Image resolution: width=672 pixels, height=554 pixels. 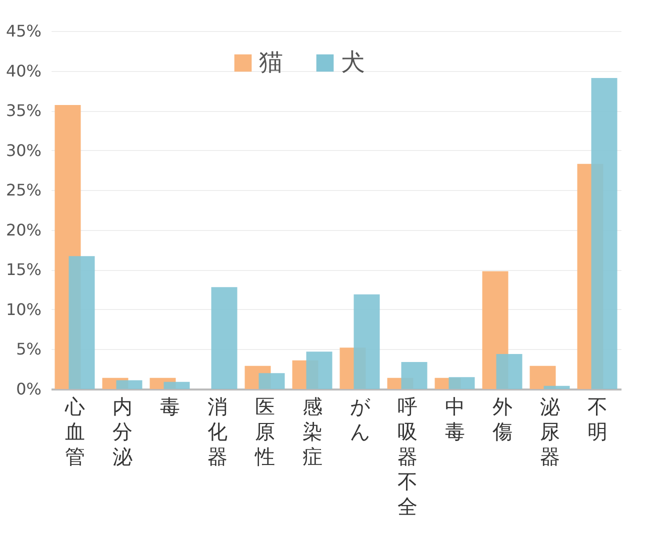 I want to click on x-tick-label: 内分泌, so click(x=122, y=431).